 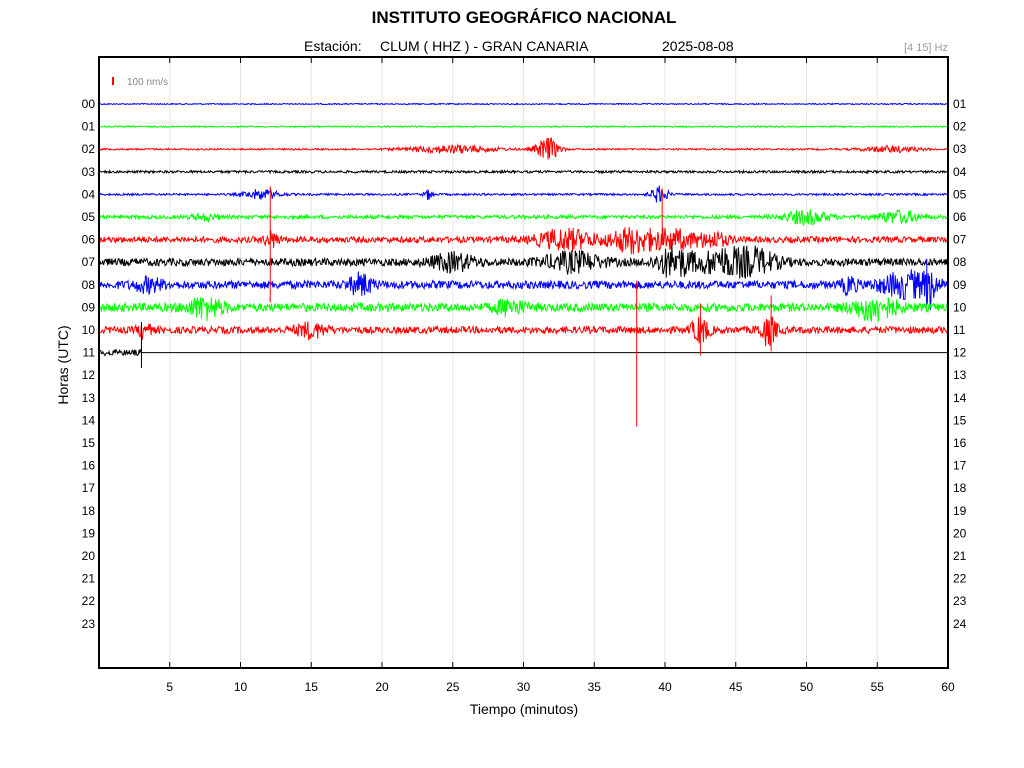 I want to click on x-axis-label: Tiempo (minutos), so click(x=524, y=709).